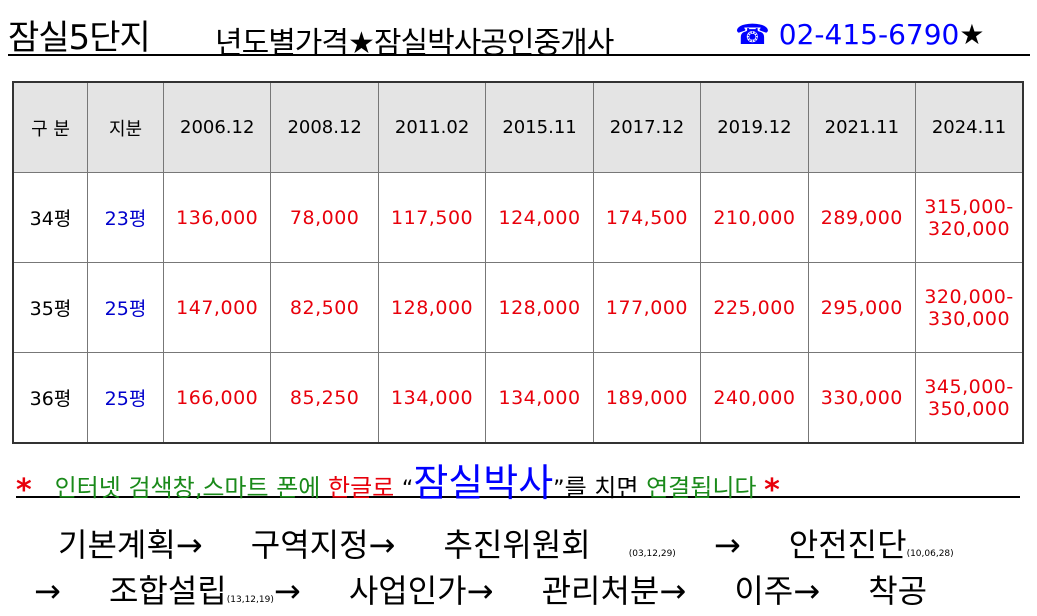  I want to click on step-safety-inspection: 안전진단(10,06,28), so click(871, 545).